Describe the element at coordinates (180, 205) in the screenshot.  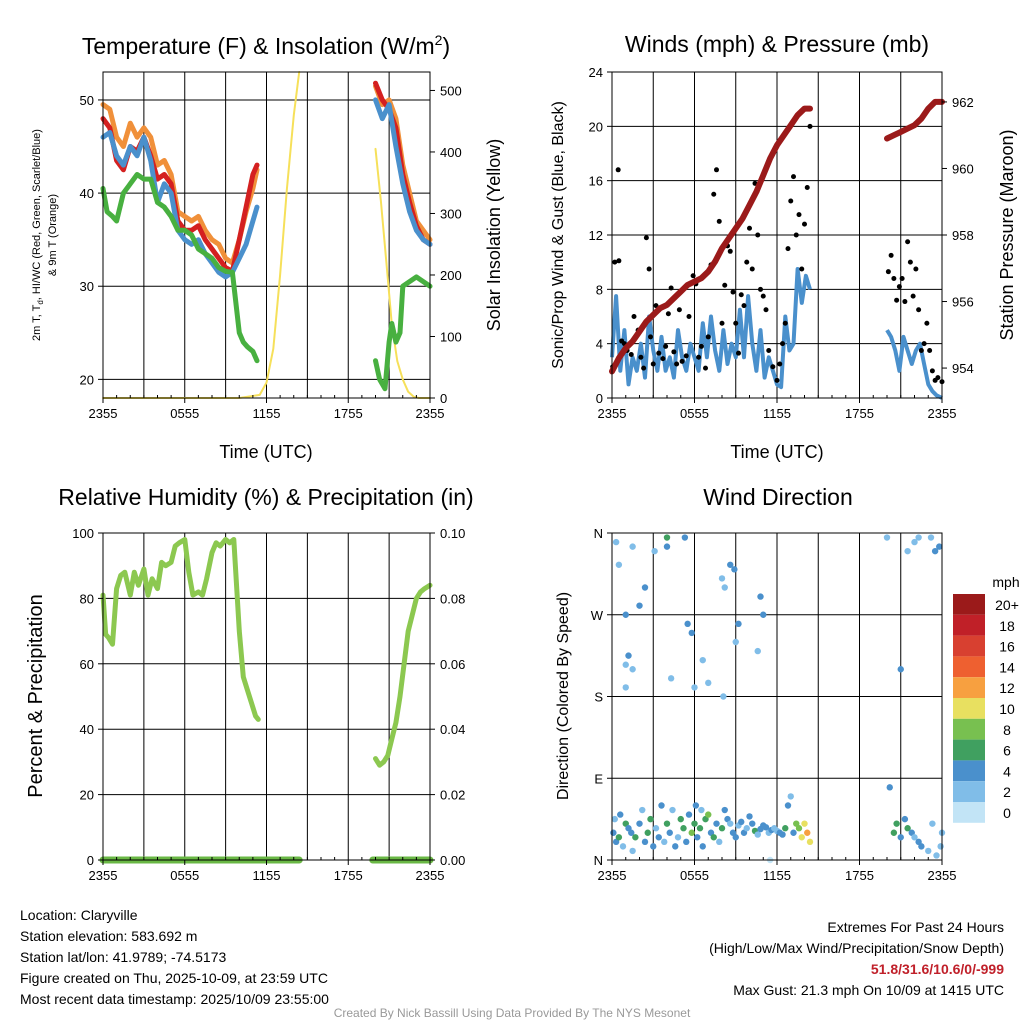
I see `scarlet-blue-hi-wc-line` at that location.